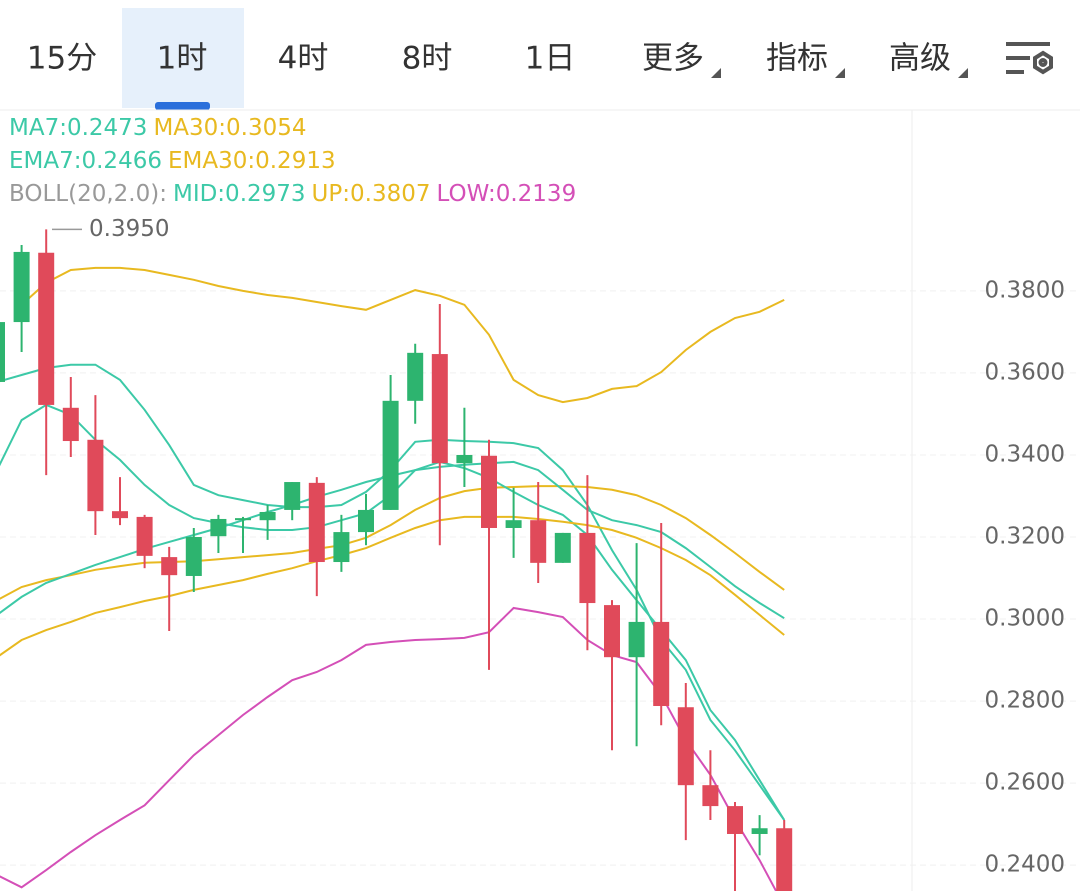  Describe the element at coordinates (252, 161) in the screenshot. I see `legend-entry: EMA30:0.2913` at that location.